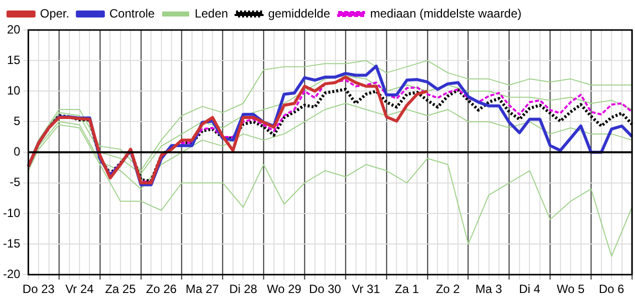 The width and height of the screenshot is (635, 300). What do you see at coordinates (132, 13) in the screenshot?
I see `legend-label: Controle` at bounding box center [132, 13].